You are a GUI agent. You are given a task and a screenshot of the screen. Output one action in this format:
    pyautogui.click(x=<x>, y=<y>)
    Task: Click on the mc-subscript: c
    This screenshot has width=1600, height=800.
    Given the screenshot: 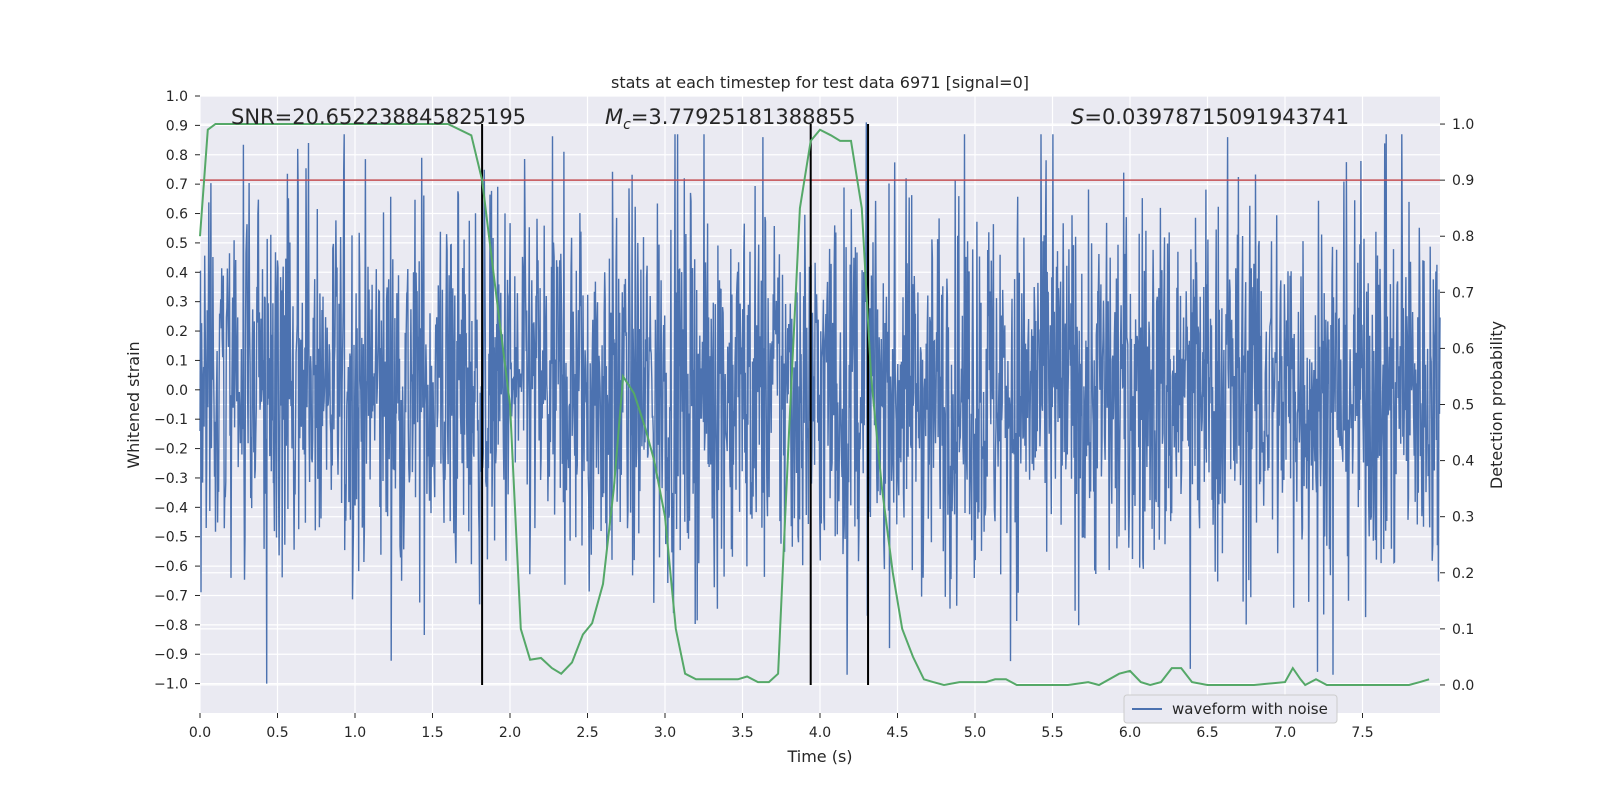 What is the action you would take?
    pyautogui.click(x=627, y=125)
    